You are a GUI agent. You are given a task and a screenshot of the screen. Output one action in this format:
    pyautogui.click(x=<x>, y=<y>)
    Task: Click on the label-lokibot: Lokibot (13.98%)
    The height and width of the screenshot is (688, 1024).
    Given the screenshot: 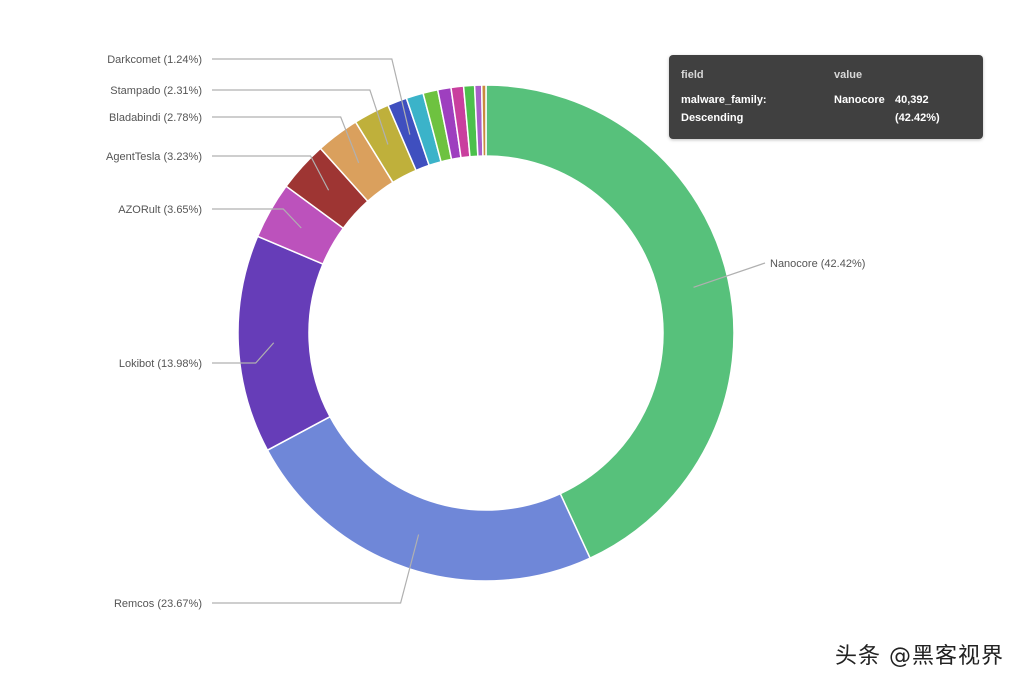 What is the action you would take?
    pyautogui.click(x=160, y=364)
    